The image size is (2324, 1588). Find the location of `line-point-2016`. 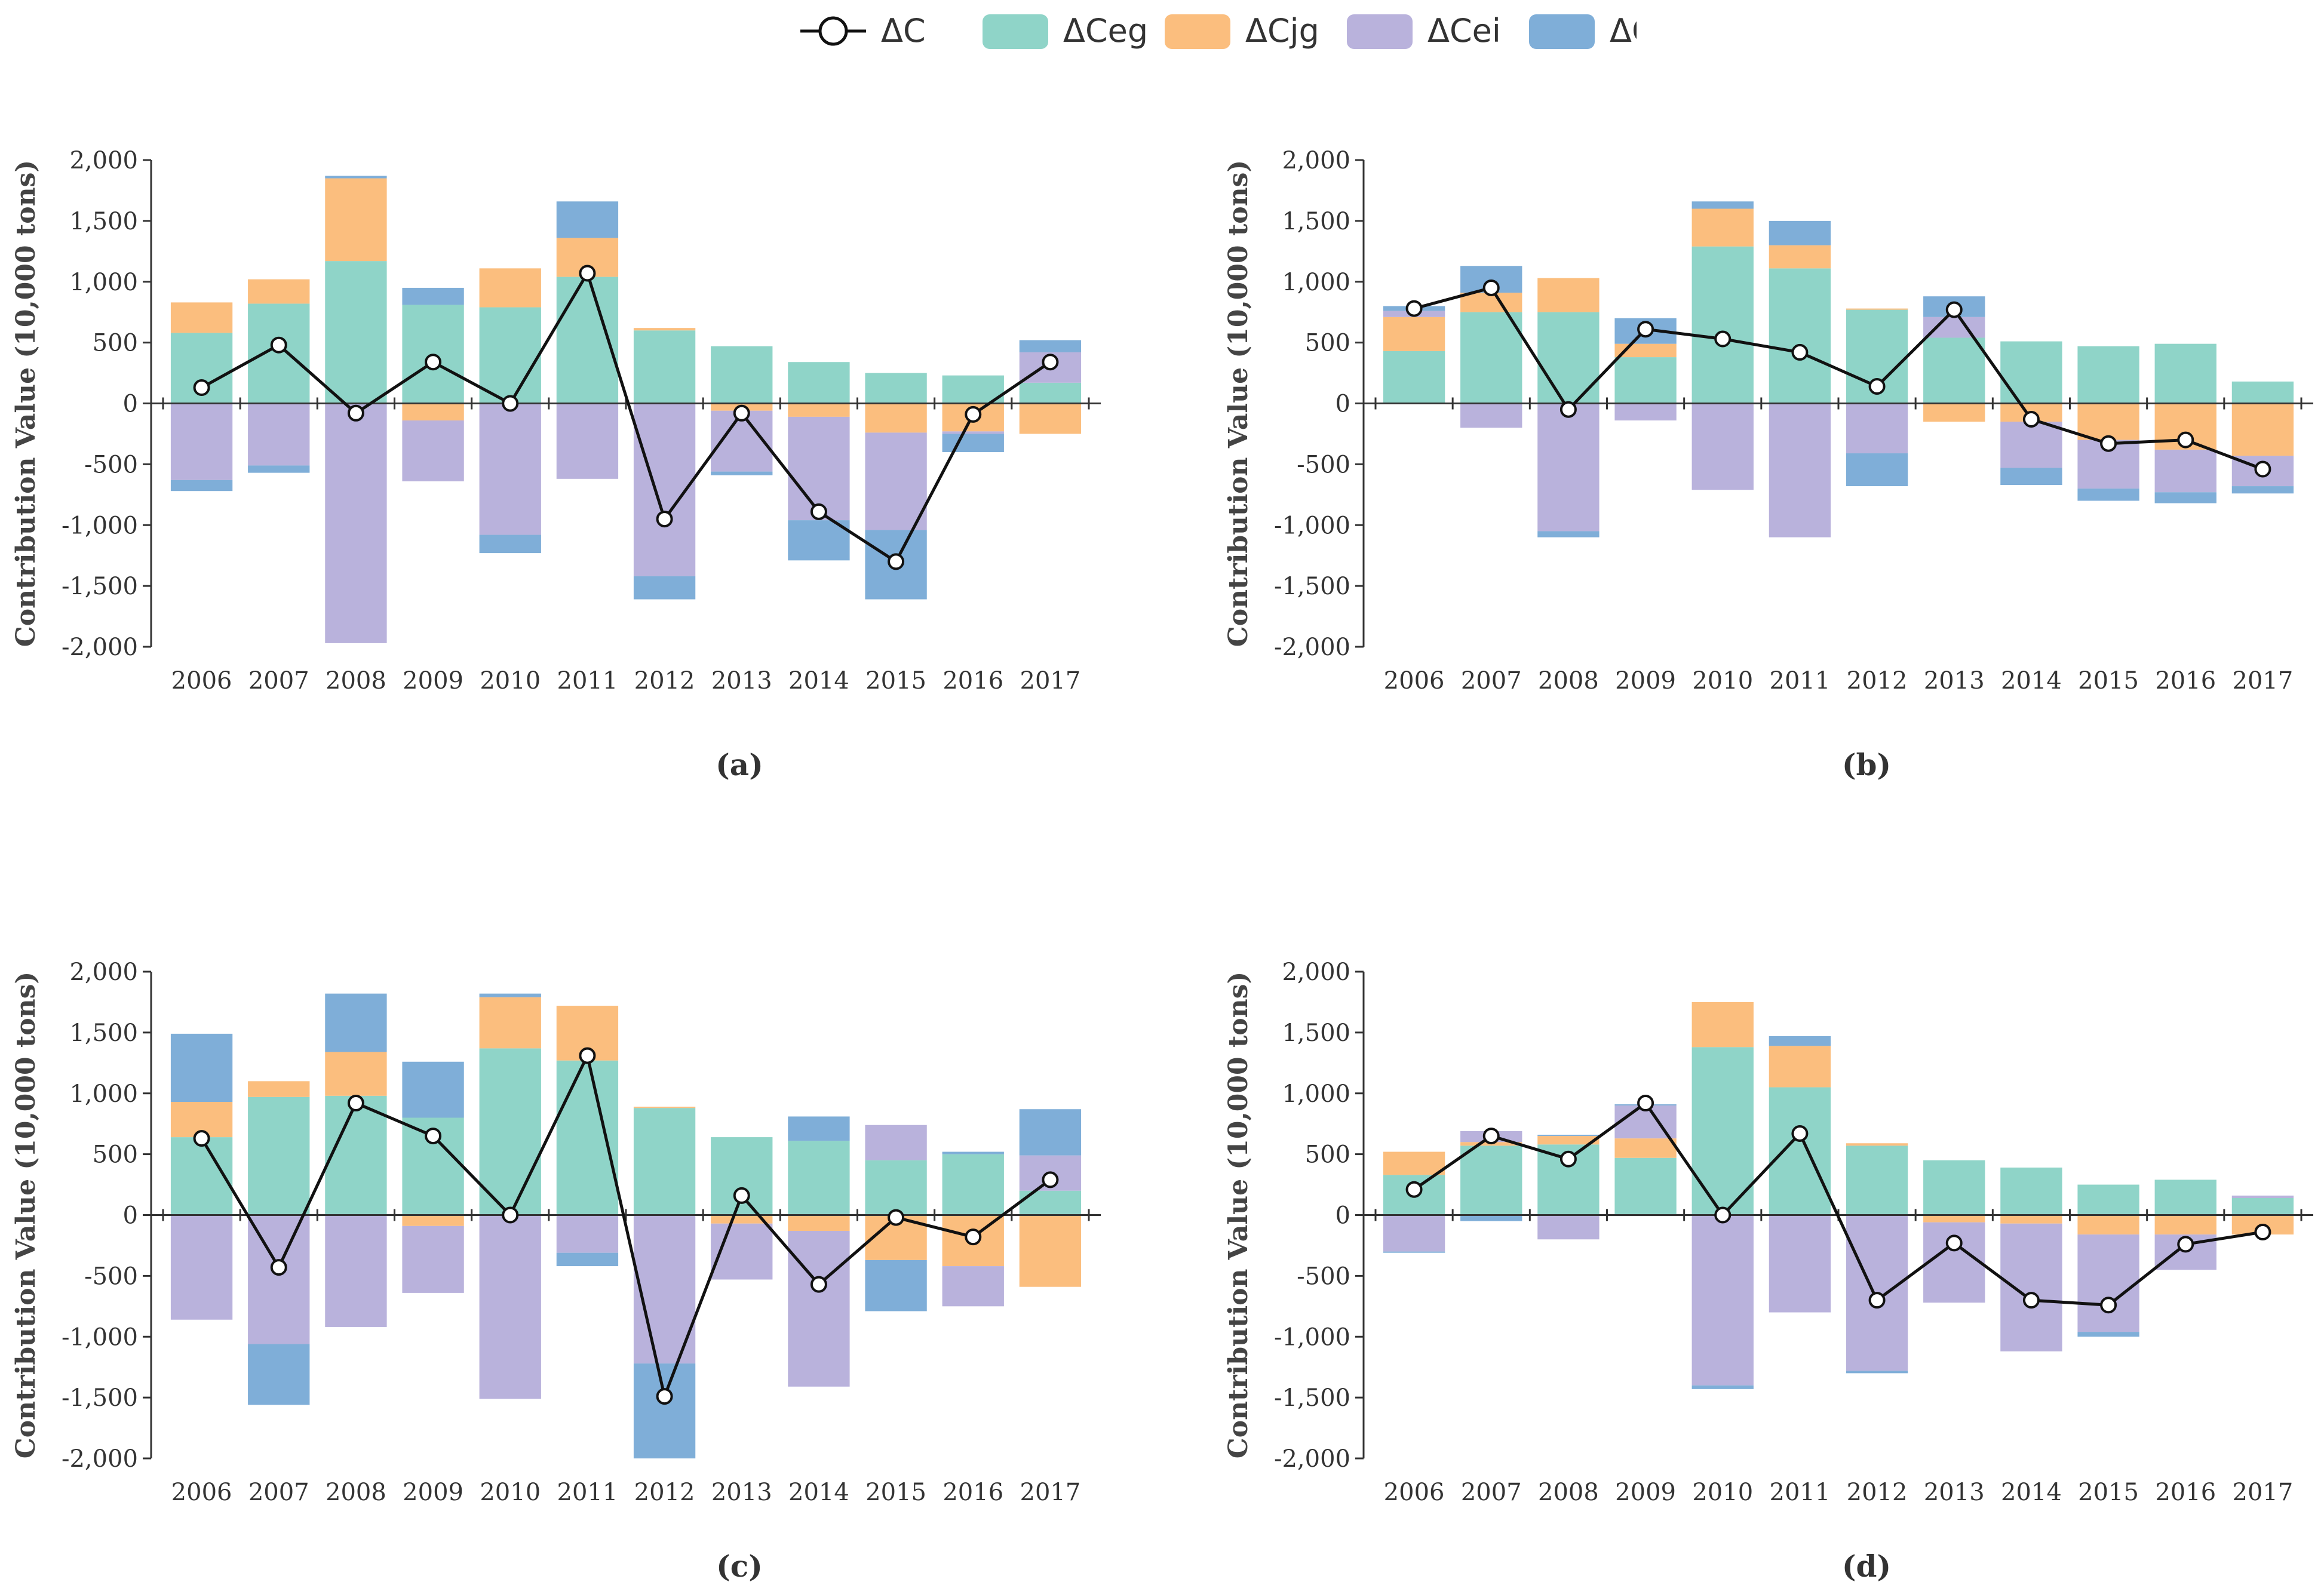

line-point-2016 is located at coordinates (2185, 440).